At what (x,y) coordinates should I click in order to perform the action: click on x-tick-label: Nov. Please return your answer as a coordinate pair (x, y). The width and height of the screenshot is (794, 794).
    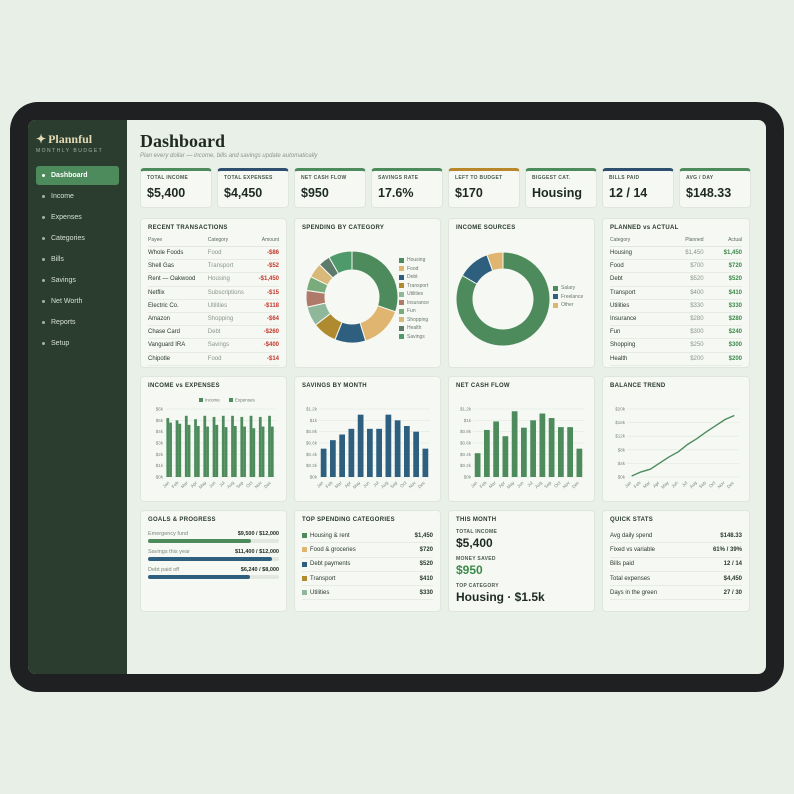
    Looking at the image, I should click on (722, 485).